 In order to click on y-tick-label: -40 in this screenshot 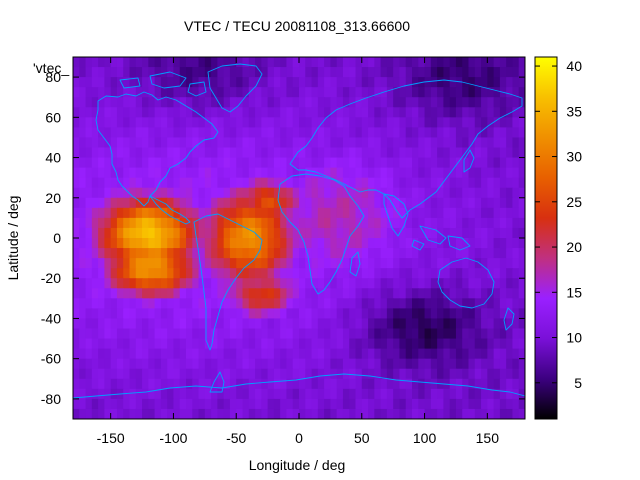, I will do `click(51, 318)`.